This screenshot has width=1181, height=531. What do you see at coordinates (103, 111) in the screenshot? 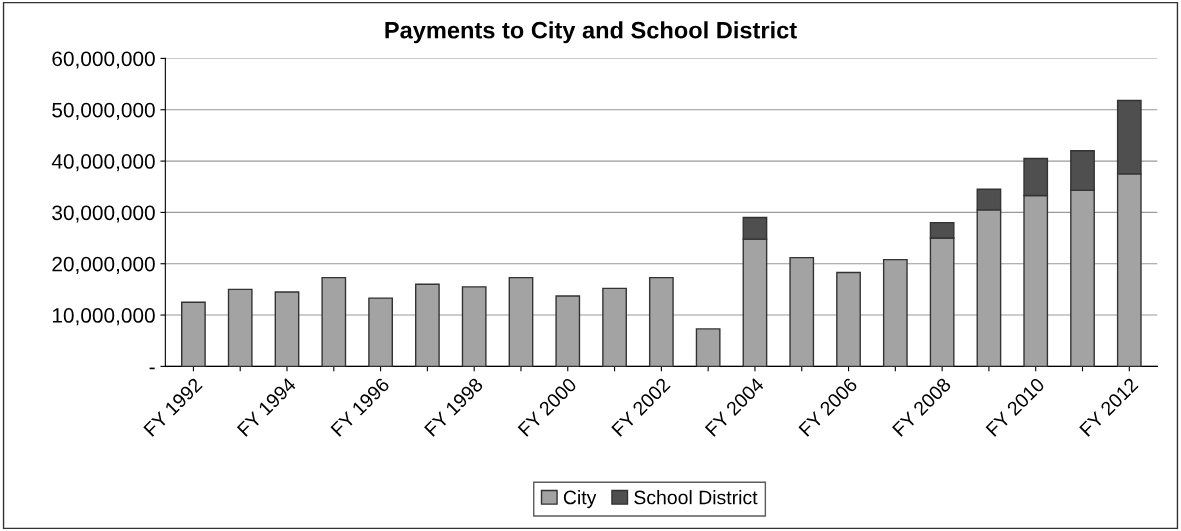
I see `y-tick-label: 50,000,000` at bounding box center [103, 111].